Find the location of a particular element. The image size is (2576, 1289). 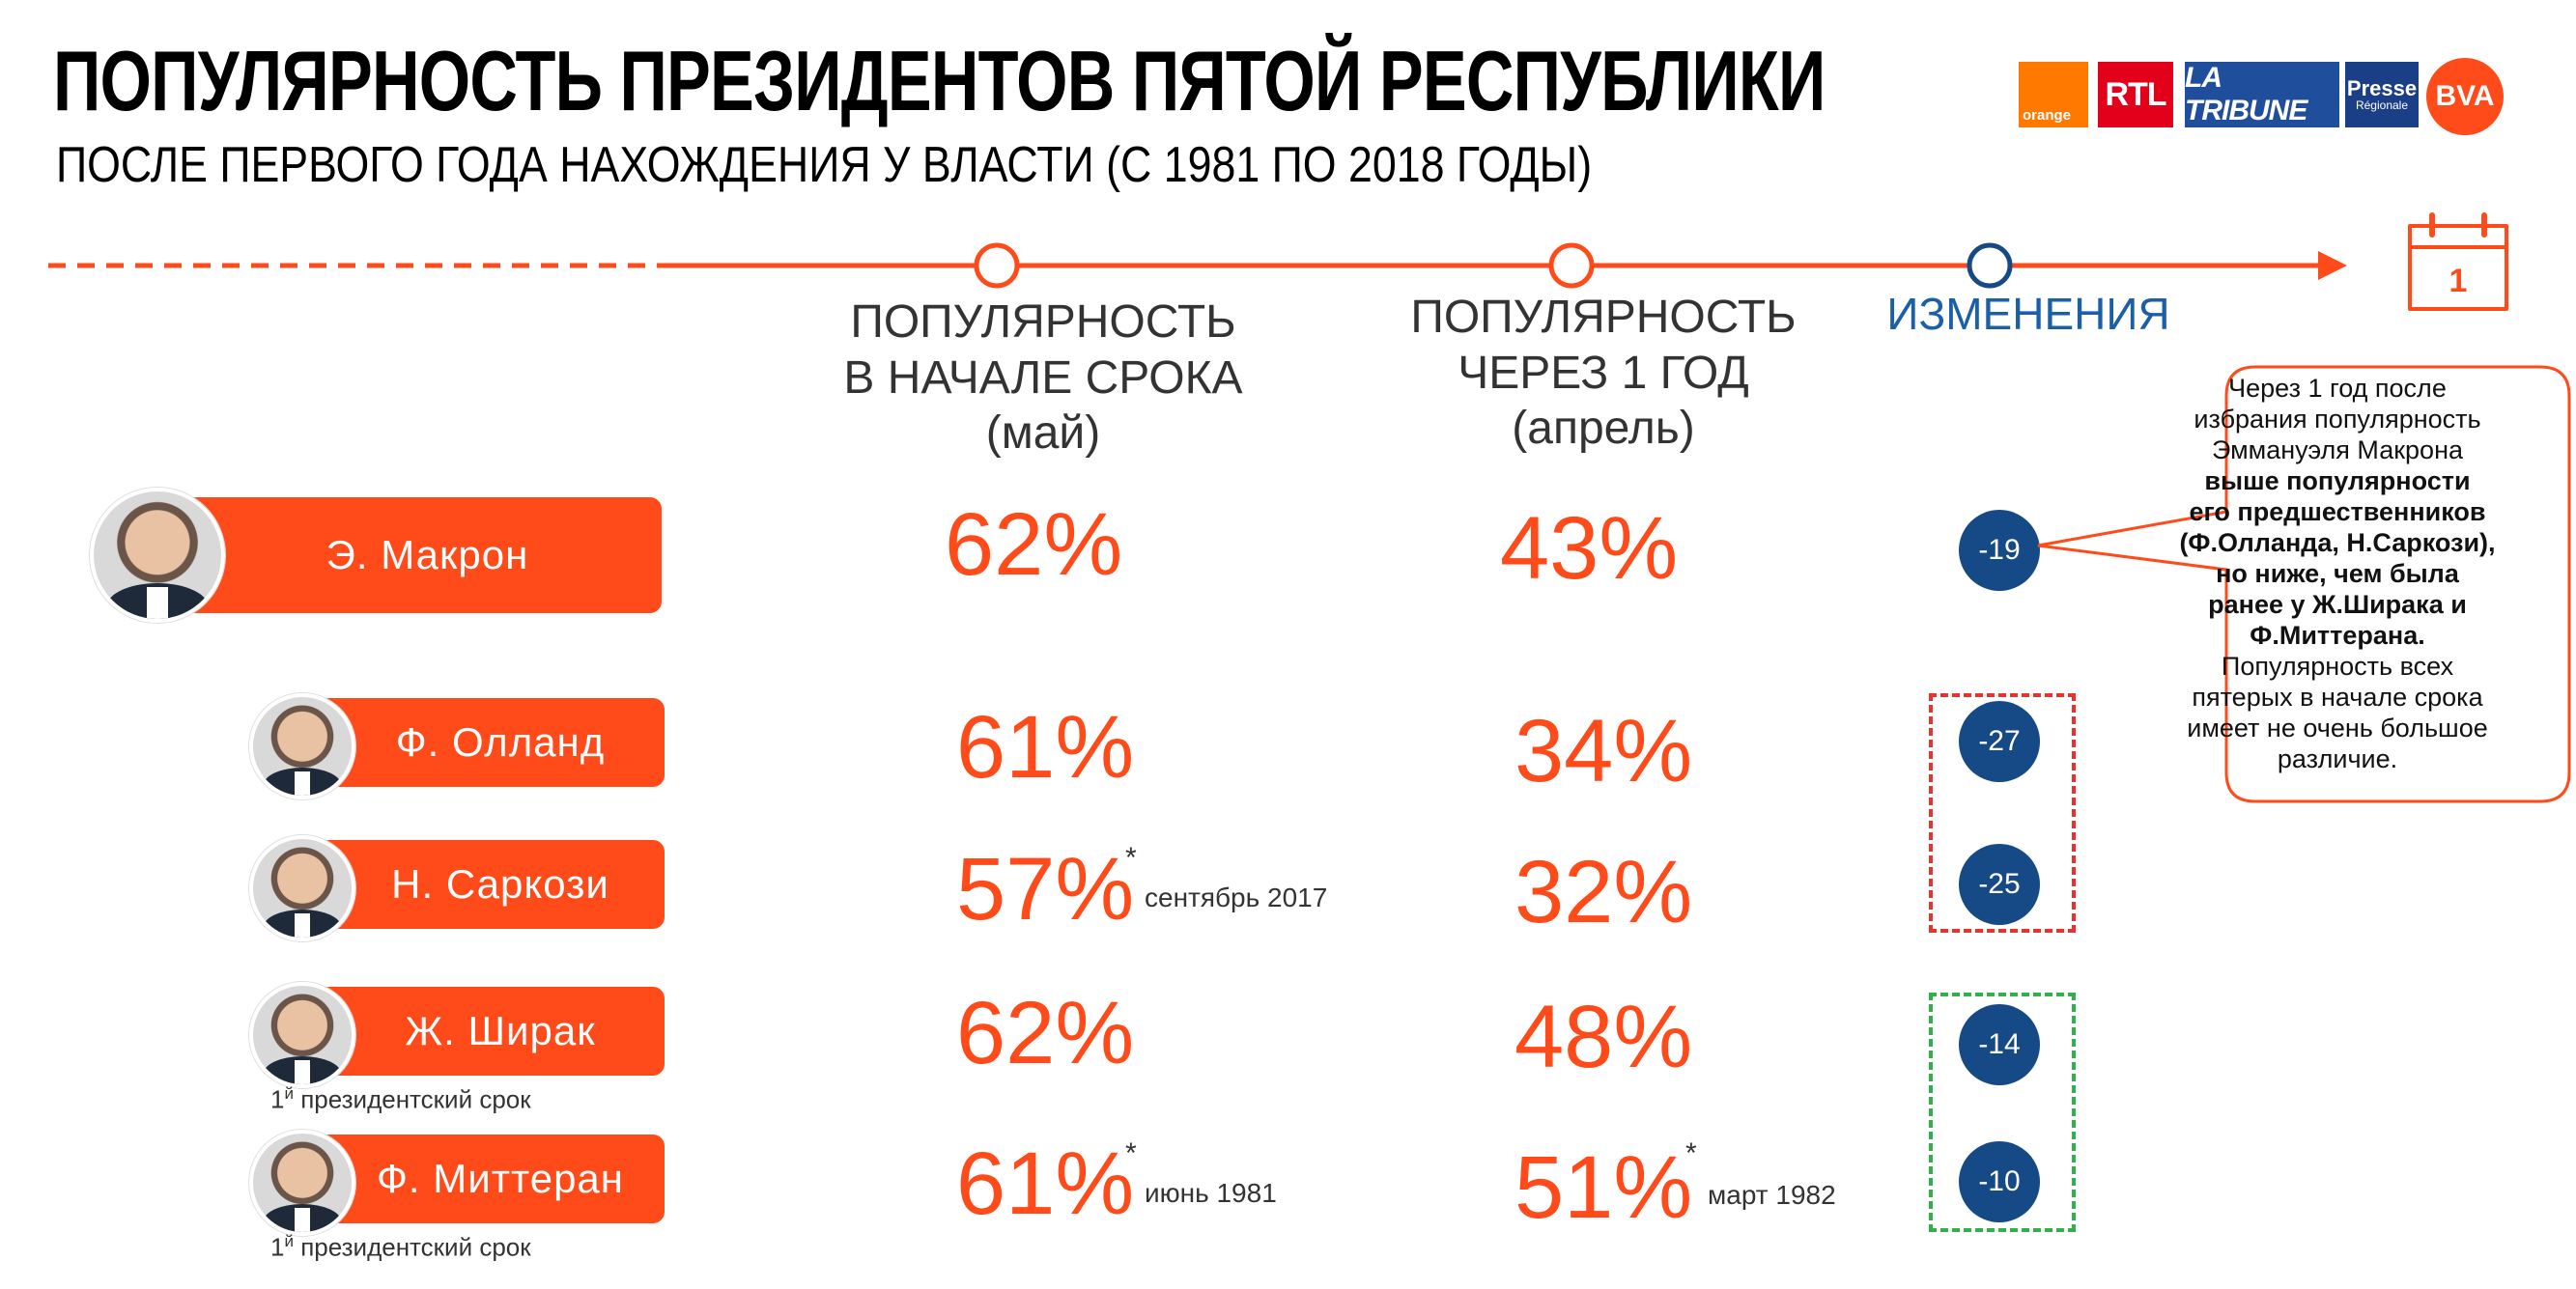

popularity-after-macron: 43% is located at coordinates (1589, 548).